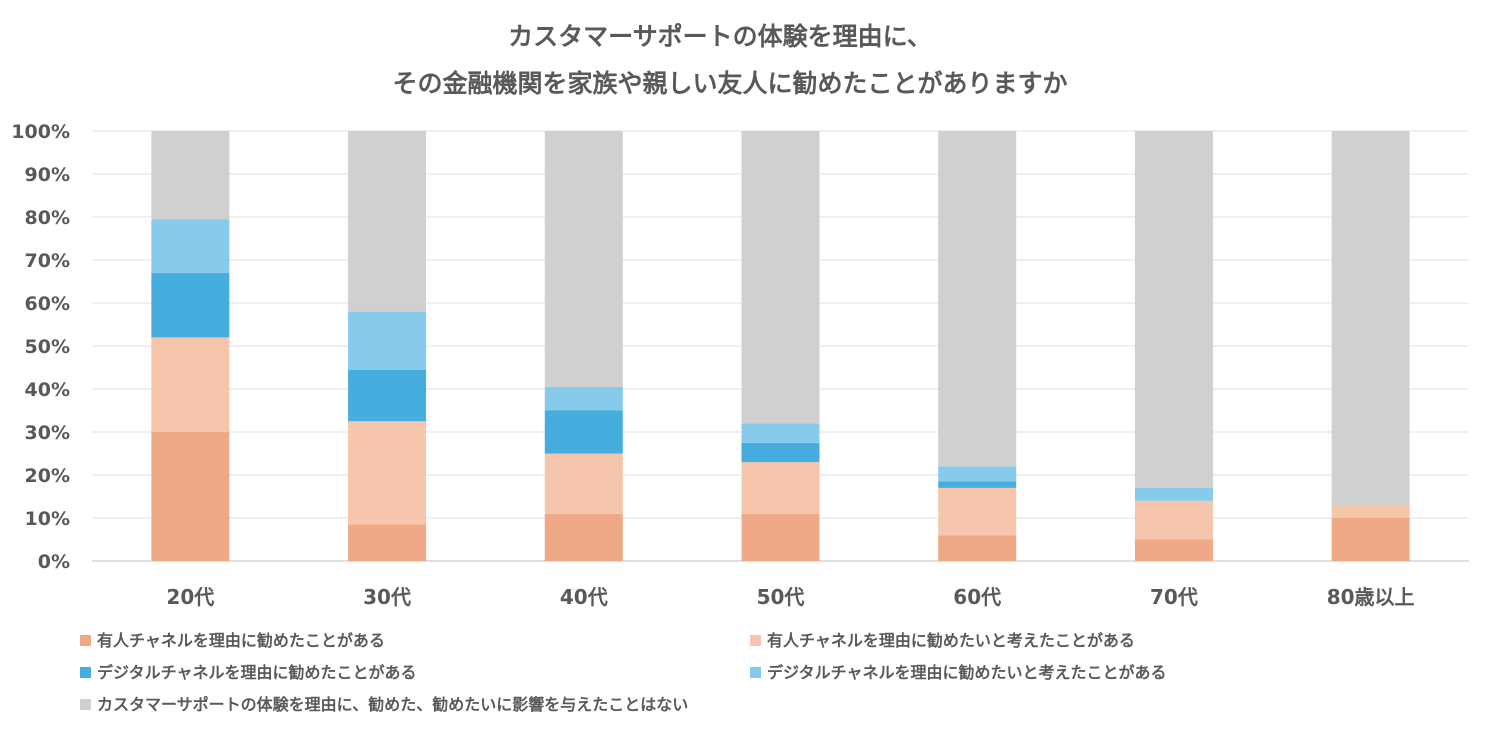  What do you see at coordinates (47, 519) in the screenshot?
I see `y-tick-label: 10%` at bounding box center [47, 519].